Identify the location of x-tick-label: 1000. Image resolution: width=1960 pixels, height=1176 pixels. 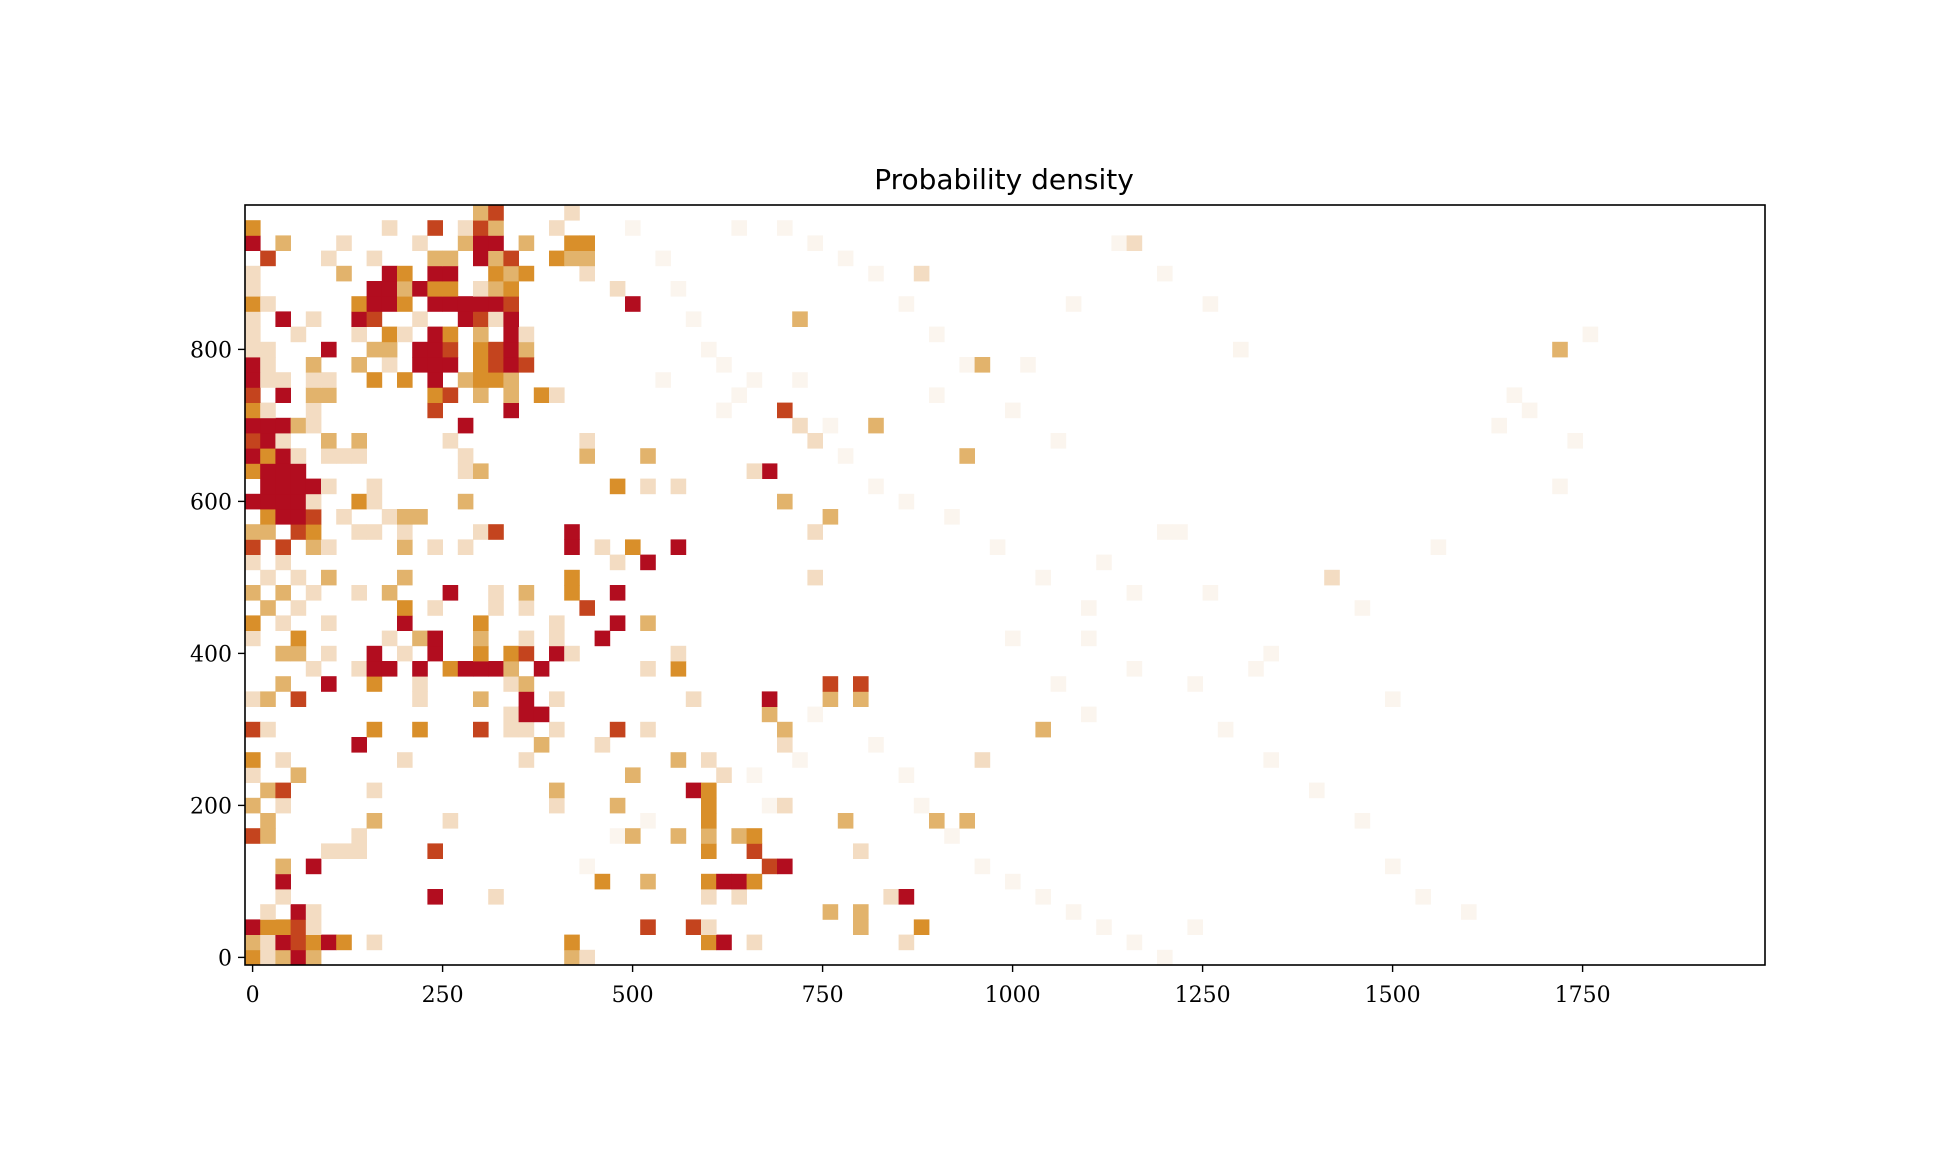
(1013, 995).